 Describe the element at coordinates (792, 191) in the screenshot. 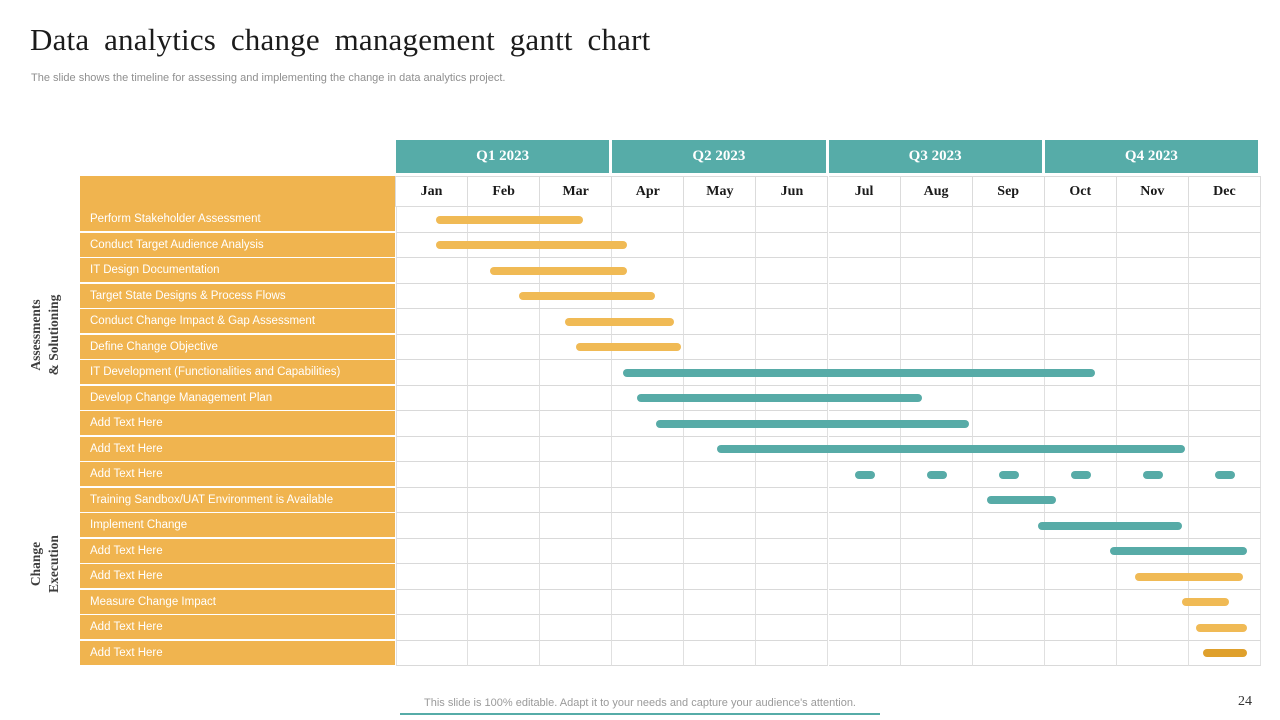

I see `month-header-cell: Jun` at that location.